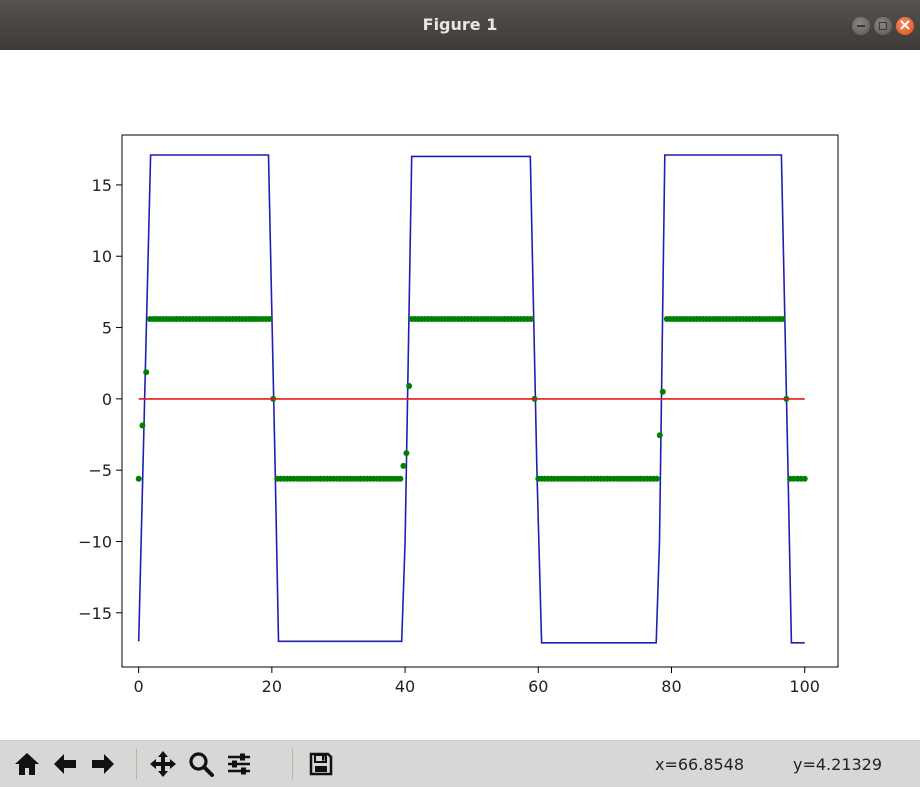 This screenshot has width=920, height=787. Describe the element at coordinates (671, 686) in the screenshot. I see `x-tick-label: 80` at that location.